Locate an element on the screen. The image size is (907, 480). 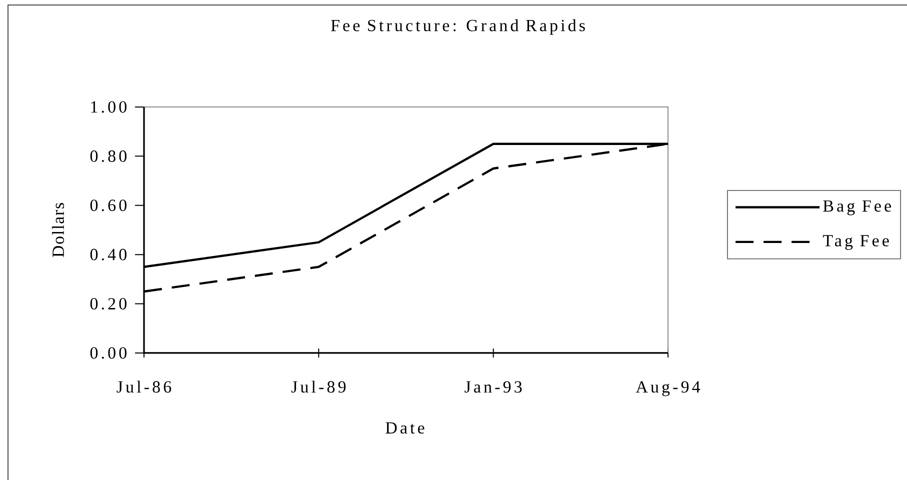
x-tick-label: Jul-86 is located at coordinates (144, 386).